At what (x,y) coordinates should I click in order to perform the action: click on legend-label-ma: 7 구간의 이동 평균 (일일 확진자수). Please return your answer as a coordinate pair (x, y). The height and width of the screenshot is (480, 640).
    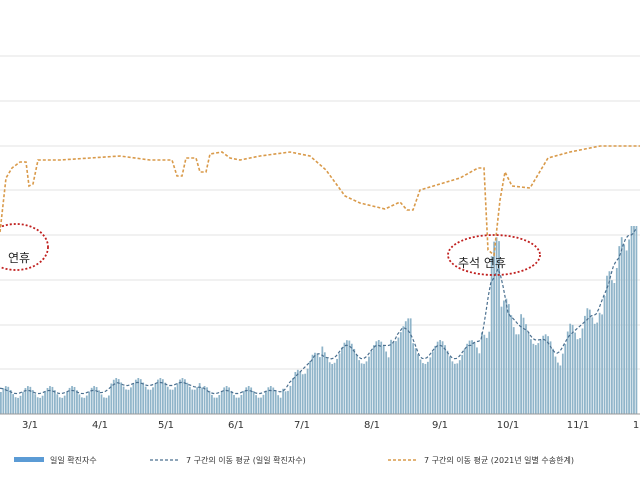
    Looking at the image, I should click on (246, 460).